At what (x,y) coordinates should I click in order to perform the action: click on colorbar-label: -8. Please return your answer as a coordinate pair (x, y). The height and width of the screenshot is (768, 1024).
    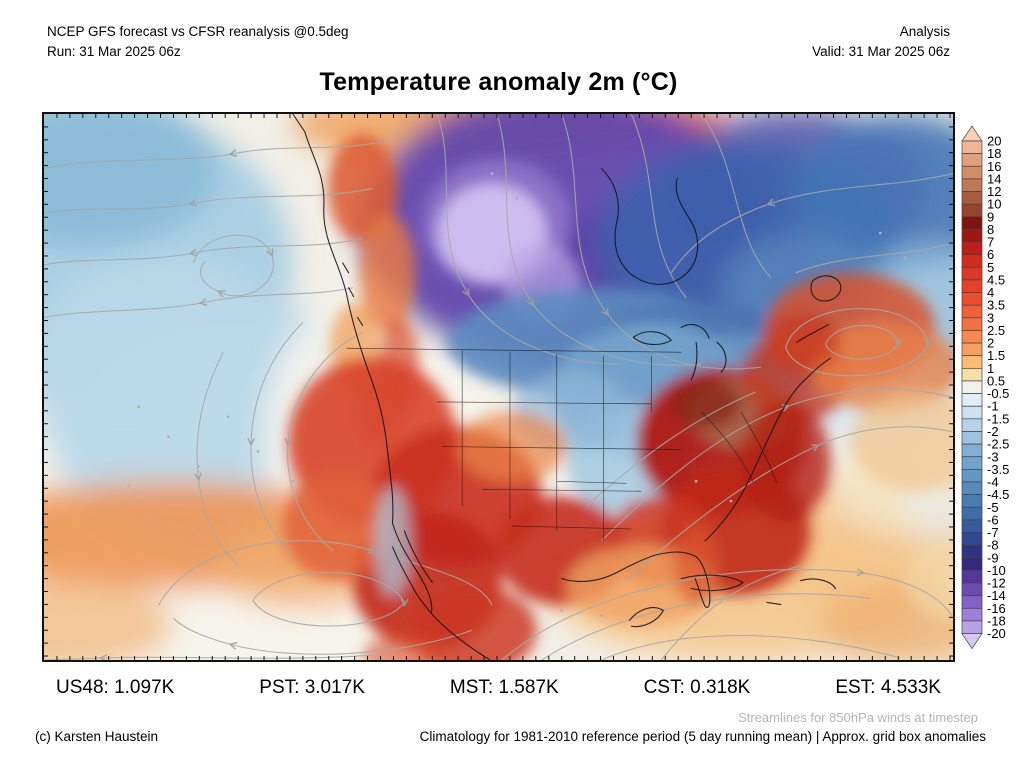
    Looking at the image, I should click on (993, 545).